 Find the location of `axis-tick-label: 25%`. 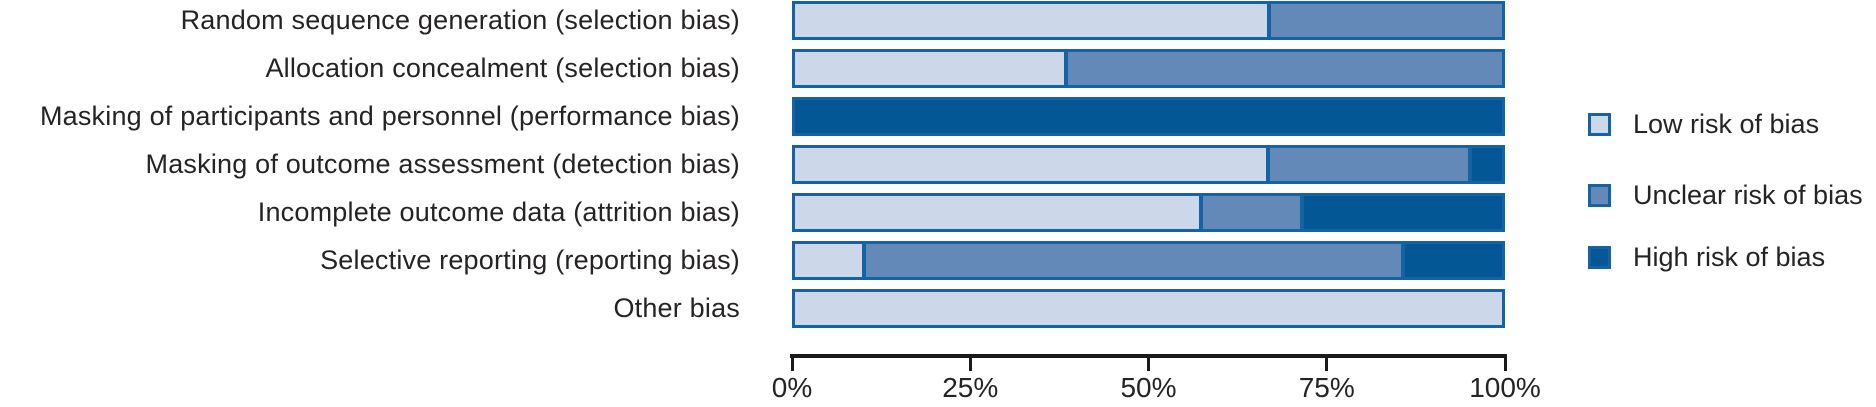

axis-tick-label: 25% is located at coordinates (970, 387).